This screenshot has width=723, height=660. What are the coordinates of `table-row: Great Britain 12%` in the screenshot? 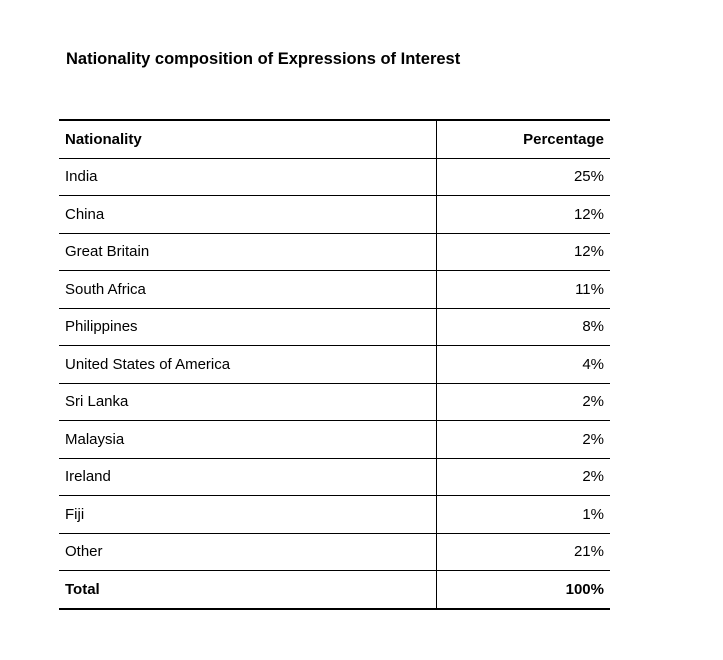 It's located at (334, 252).